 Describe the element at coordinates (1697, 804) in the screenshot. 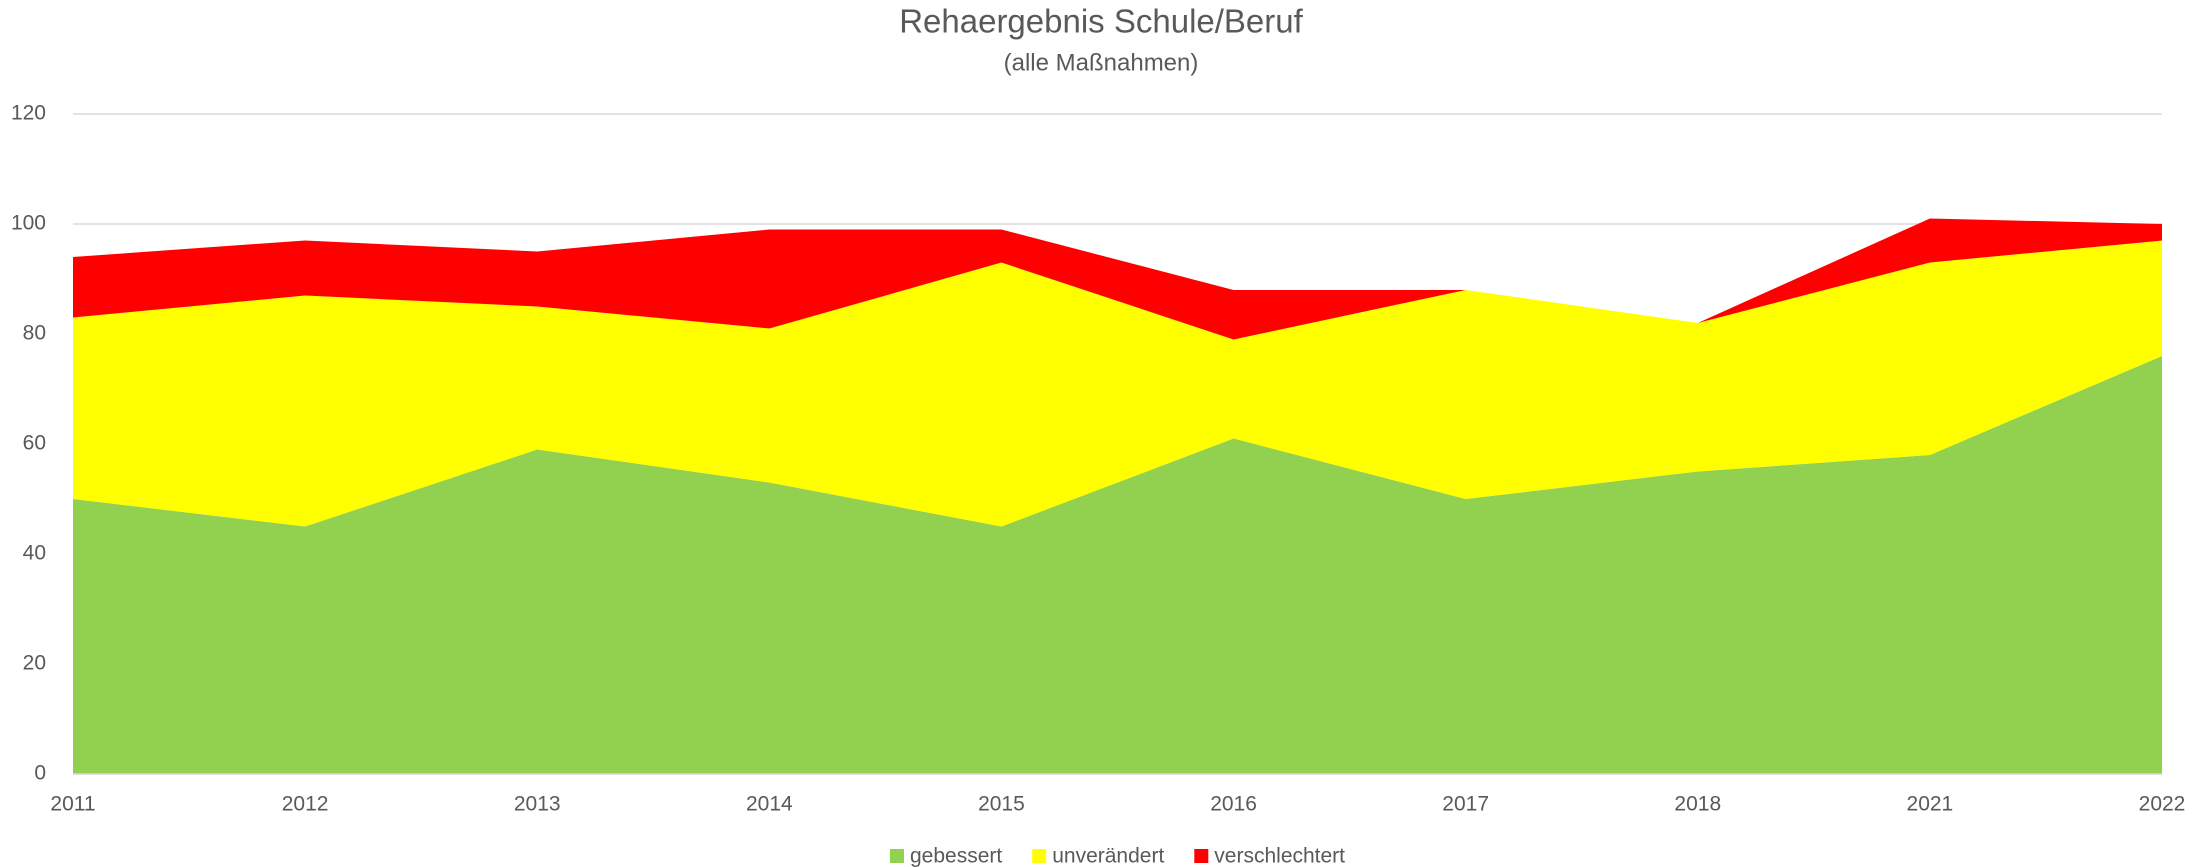

I see `x-tick-label: 2018` at that location.